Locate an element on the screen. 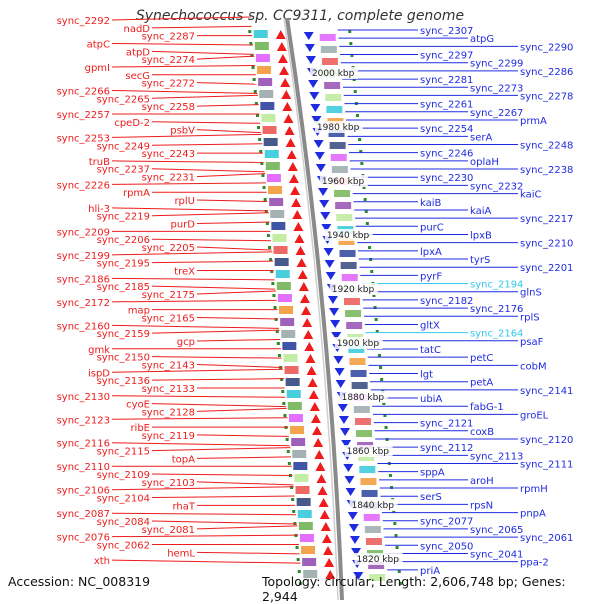  kbp-tick-label: 1960 kbp is located at coordinates (343, 182).